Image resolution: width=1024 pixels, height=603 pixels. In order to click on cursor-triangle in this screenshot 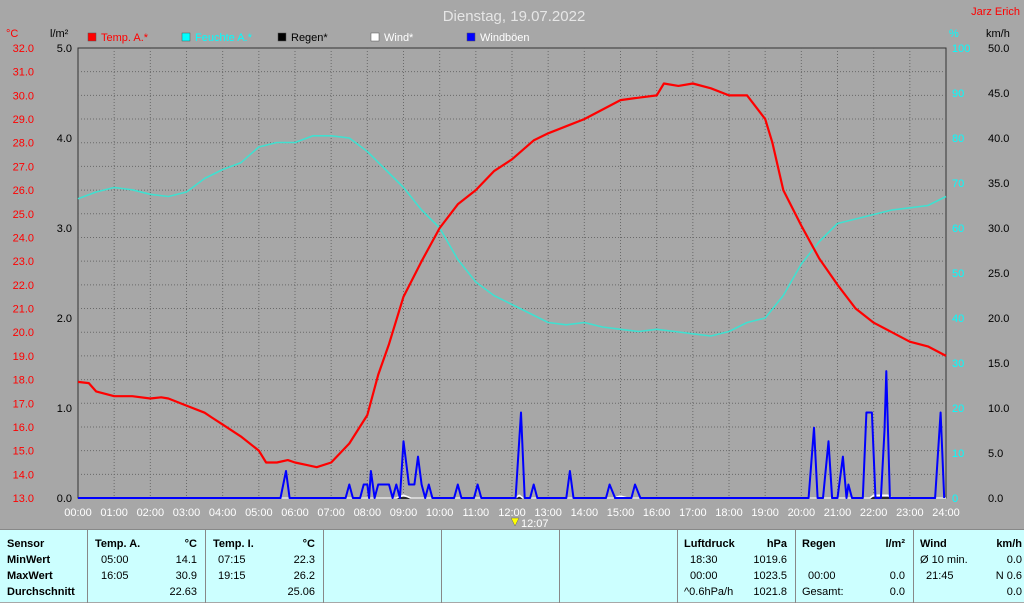, I will do `click(515, 522)`.